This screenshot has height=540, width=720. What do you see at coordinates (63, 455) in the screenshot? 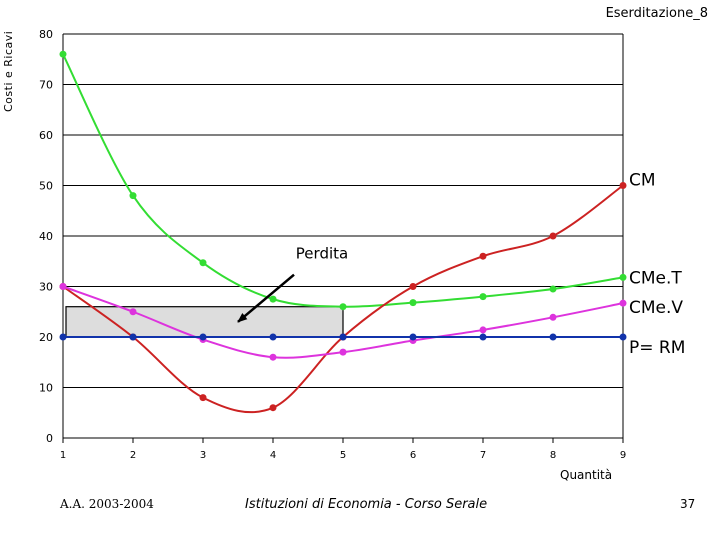
I see `x-tick-label: 1` at bounding box center [63, 455].